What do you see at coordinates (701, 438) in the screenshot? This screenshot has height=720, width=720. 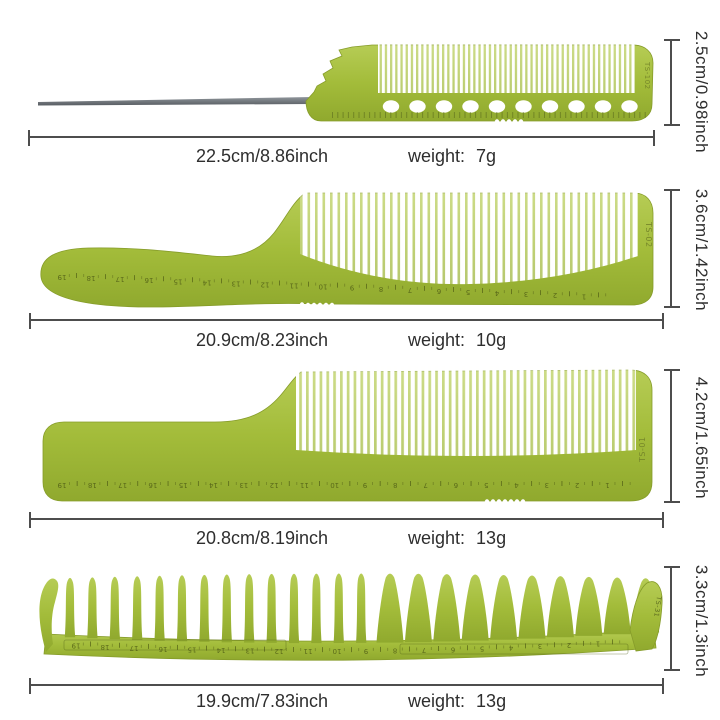 I see `height-label-3: 4.2cm/1.65inch` at bounding box center [701, 438].